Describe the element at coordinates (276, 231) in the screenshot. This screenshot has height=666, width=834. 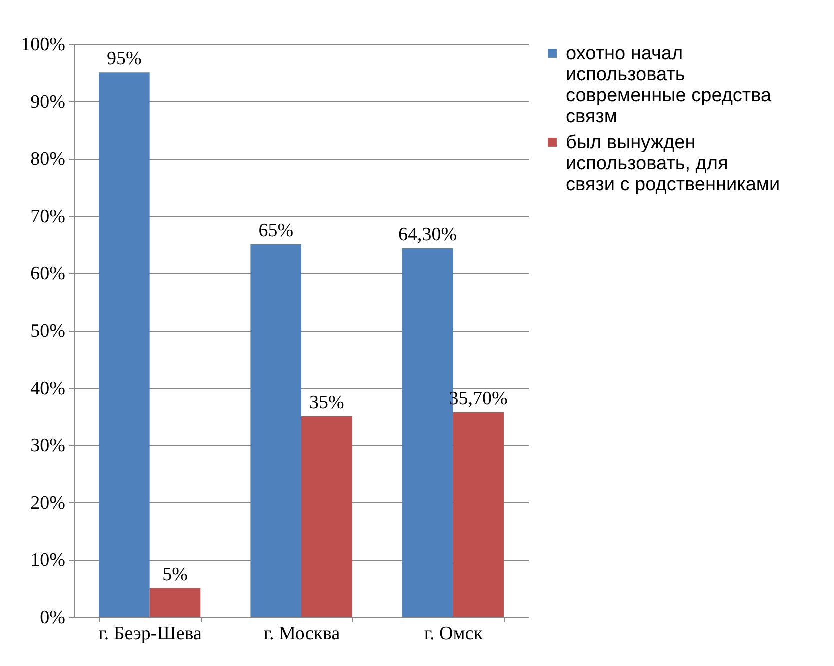
I see `data-label: 65%` at that location.